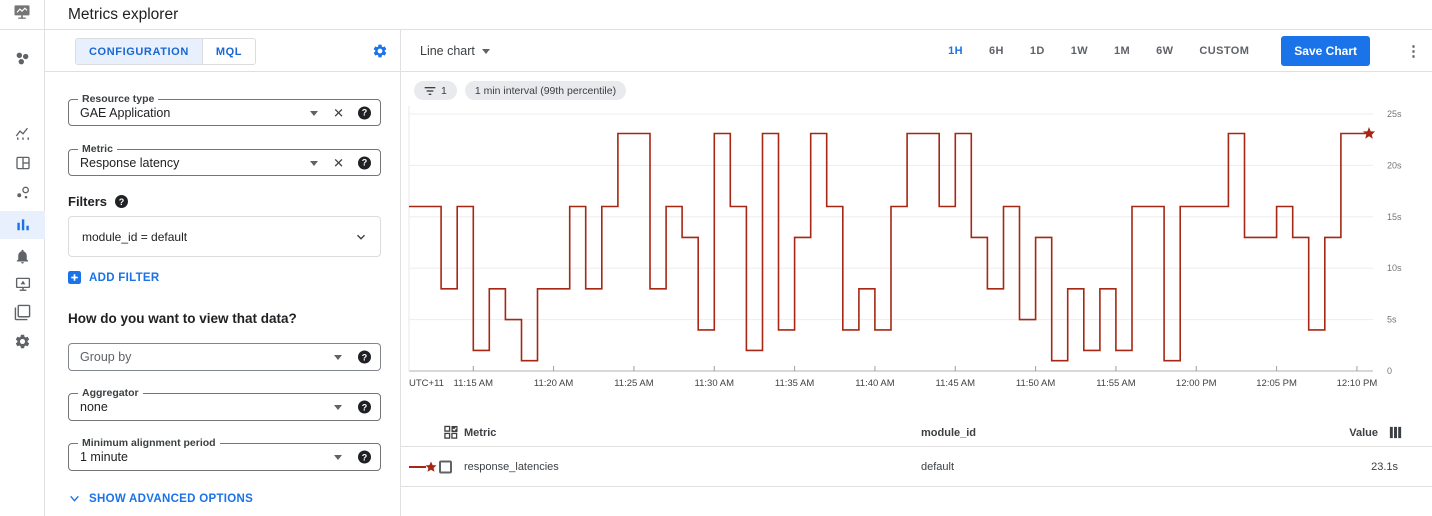 The width and height of the screenshot is (1432, 516). What do you see at coordinates (88, 201) in the screenshot?
I see `filters-heading-text: Filters` at bounding box center [88, 201].